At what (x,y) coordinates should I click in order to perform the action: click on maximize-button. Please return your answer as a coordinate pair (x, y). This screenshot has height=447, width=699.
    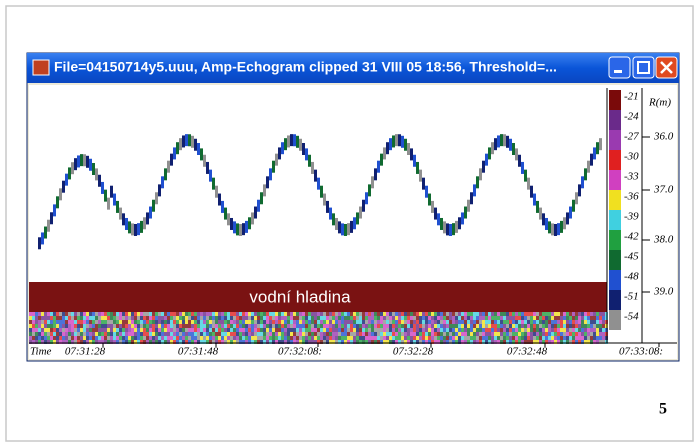
    Looking at the image, I should click on (643, 67).